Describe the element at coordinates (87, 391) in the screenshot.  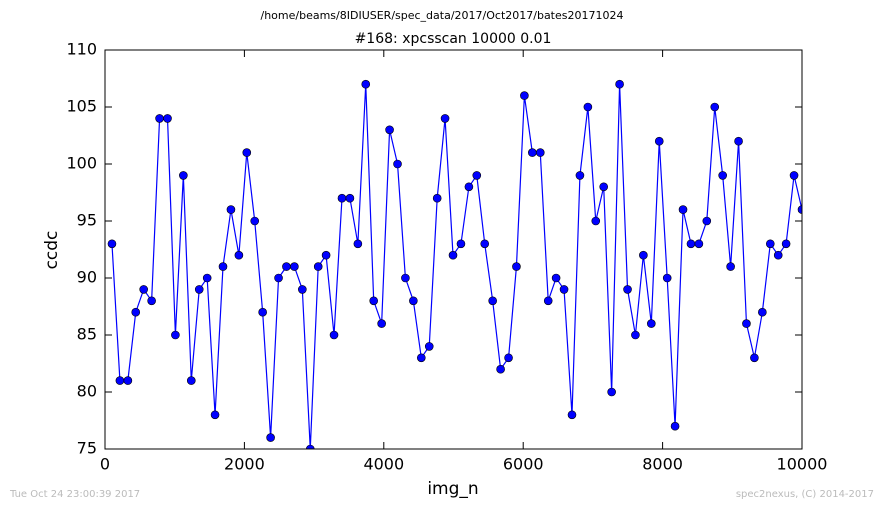
I see `y-tick-label: 80` at that location.